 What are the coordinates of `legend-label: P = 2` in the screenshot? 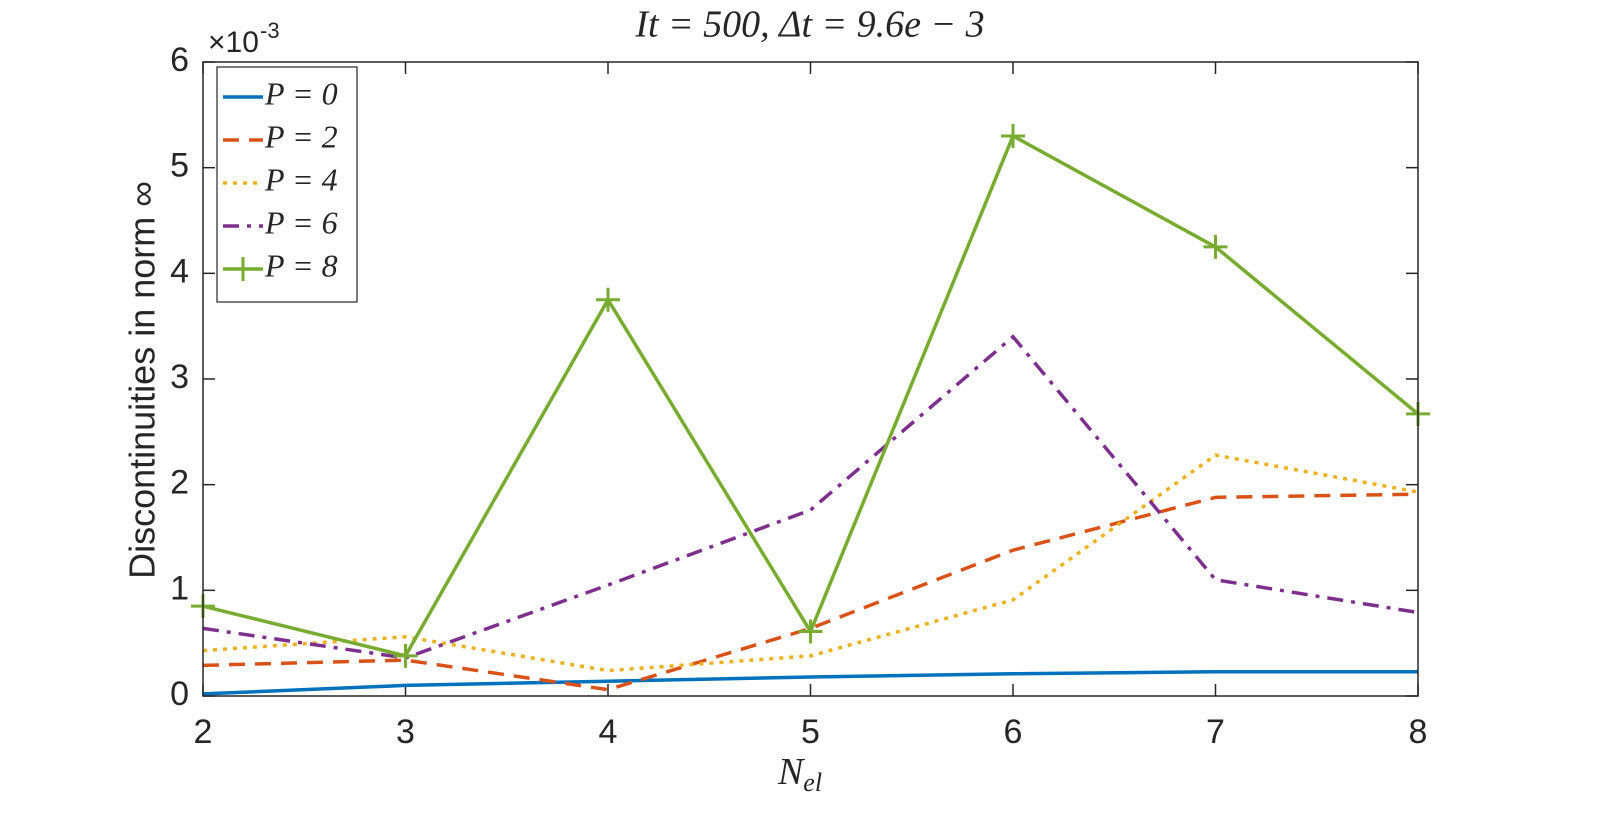 It's located at (301, 136).